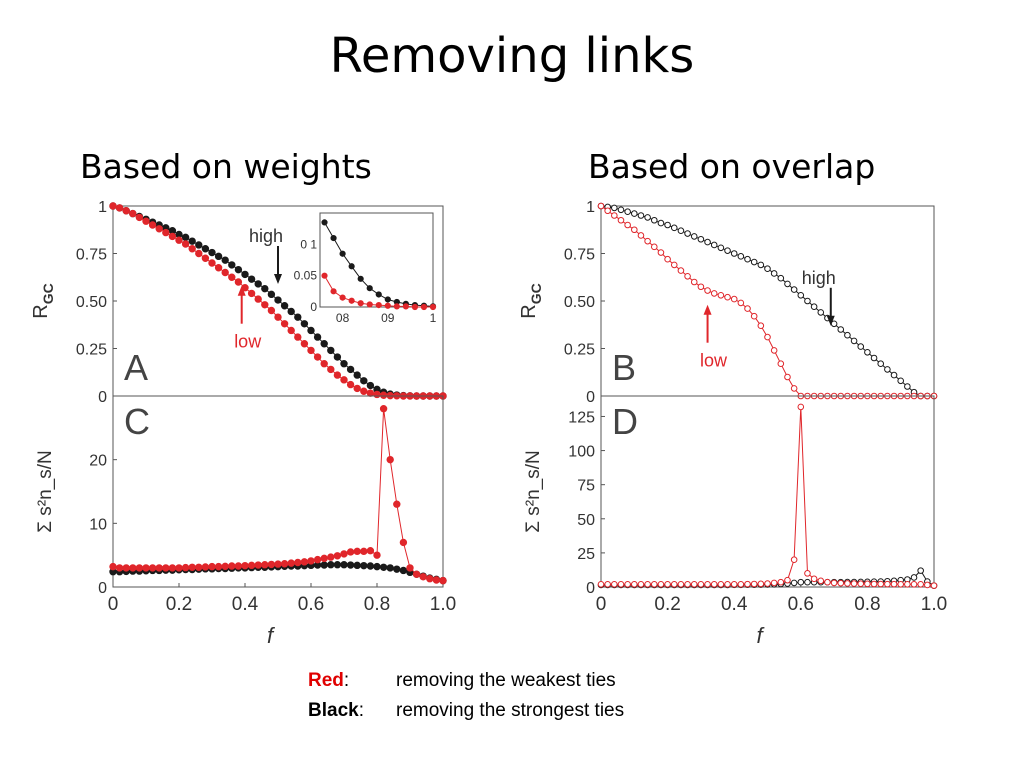 The height and width of the screenshot is (768, 1024). What do you see at coordinates (113, 604) in the screenshot?
I see `x-tick-label: 0` at bounding box center [113, 604].